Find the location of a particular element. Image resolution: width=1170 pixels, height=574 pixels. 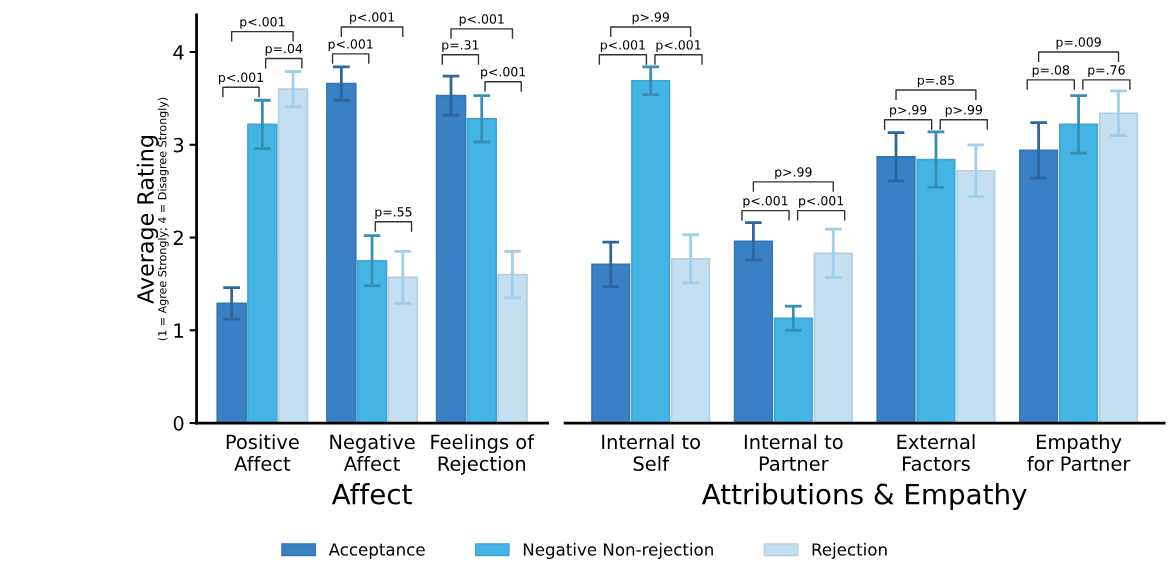

x-axis-title: Attributions & Empathy is located at coordinates (864, 496).